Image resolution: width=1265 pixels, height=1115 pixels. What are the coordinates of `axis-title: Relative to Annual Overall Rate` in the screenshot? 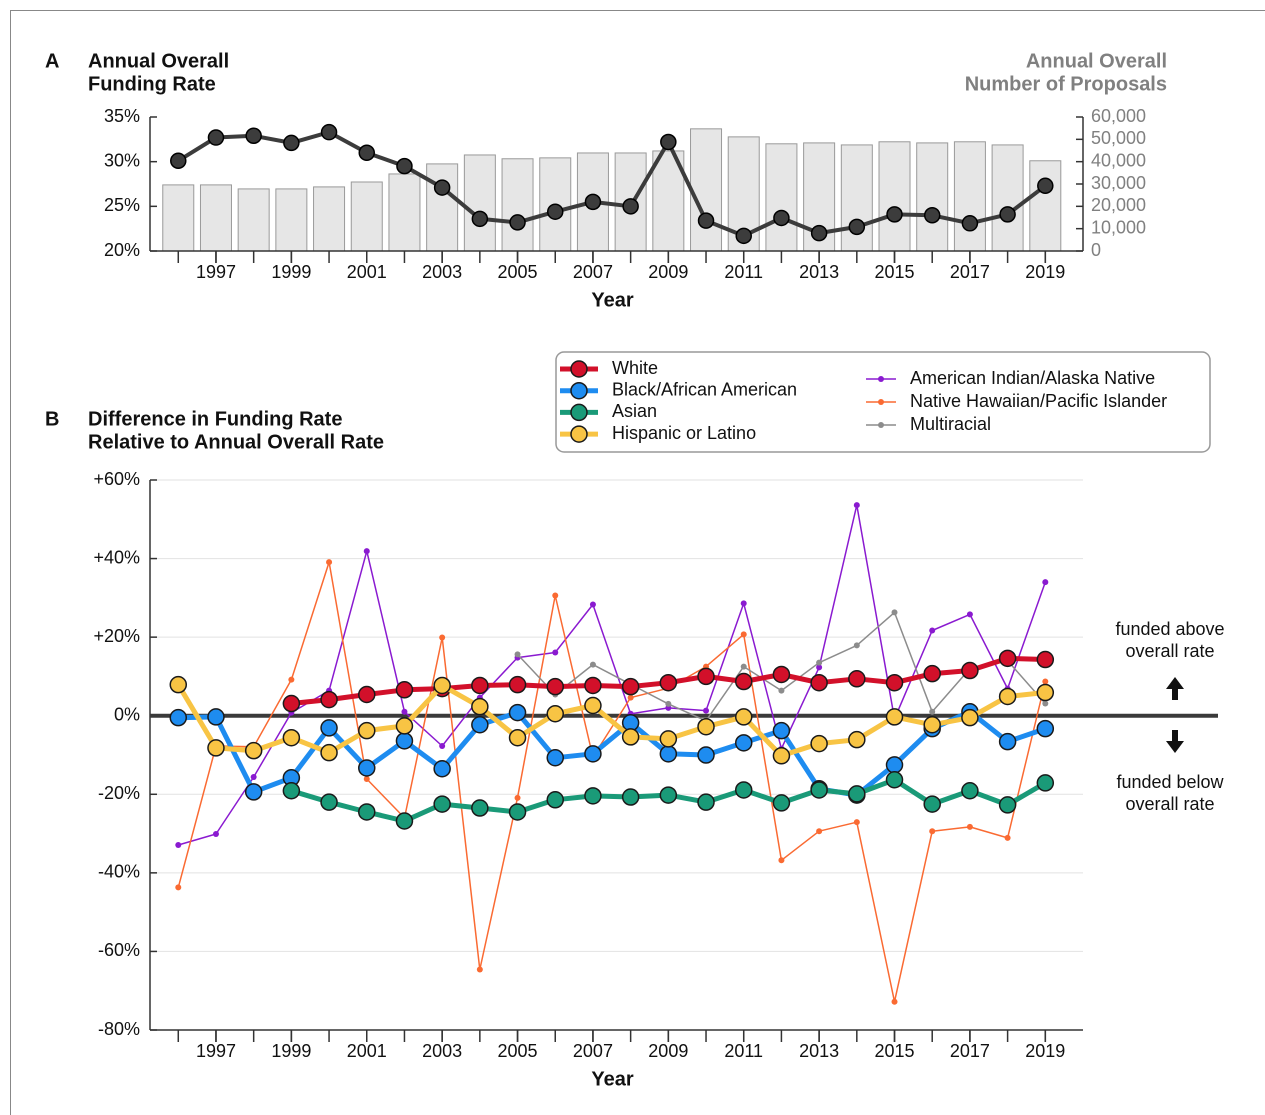 It's located at (236, 442).